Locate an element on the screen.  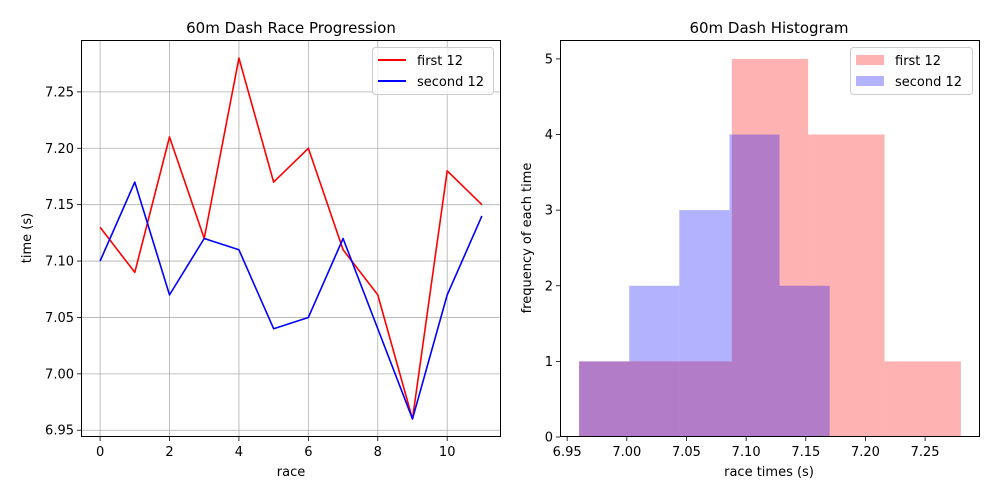
y-tick-label: 3 is located at coordinates (549, 211).